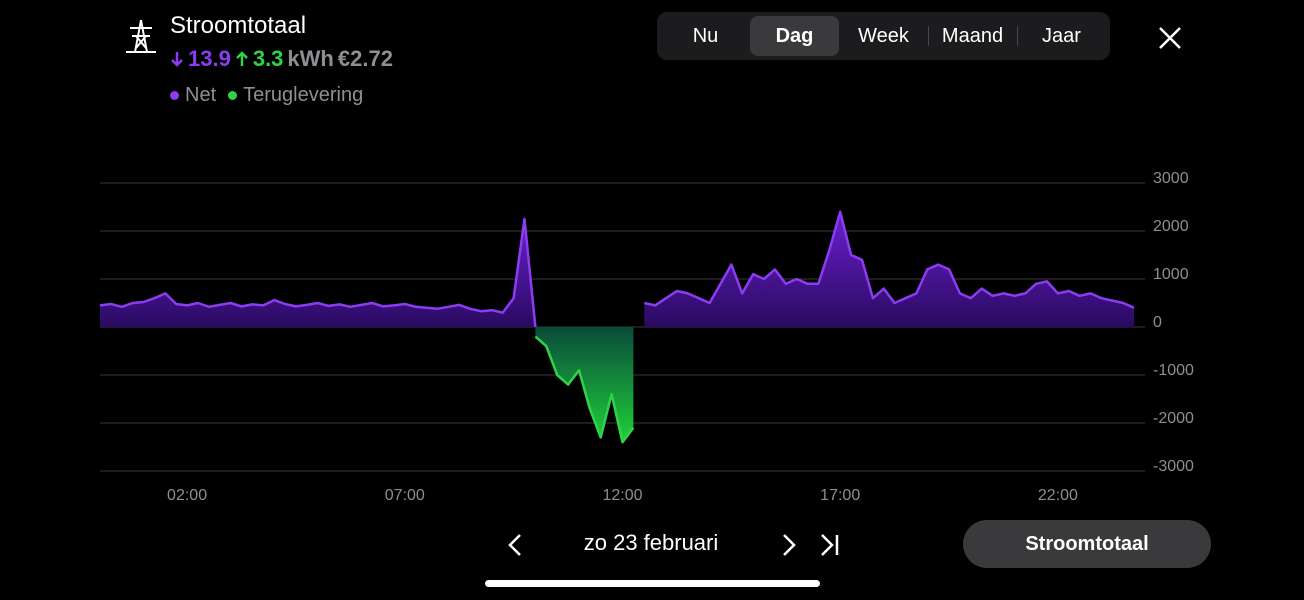 This screenshot has width=1304, height=600. What do you see at coordinates (840, 495) in the screenshot?
I see `x-tick-label: 17:00` at bounding box center [840, 495].